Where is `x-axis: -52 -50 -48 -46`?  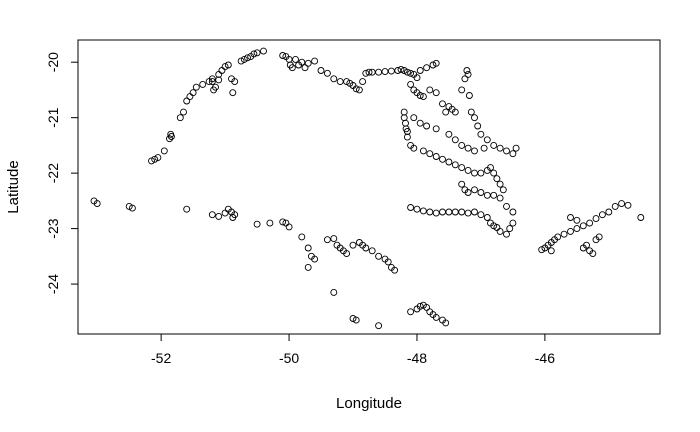
x-axis: -52 -50 -48 -46 is located at coordinates (353, 349).